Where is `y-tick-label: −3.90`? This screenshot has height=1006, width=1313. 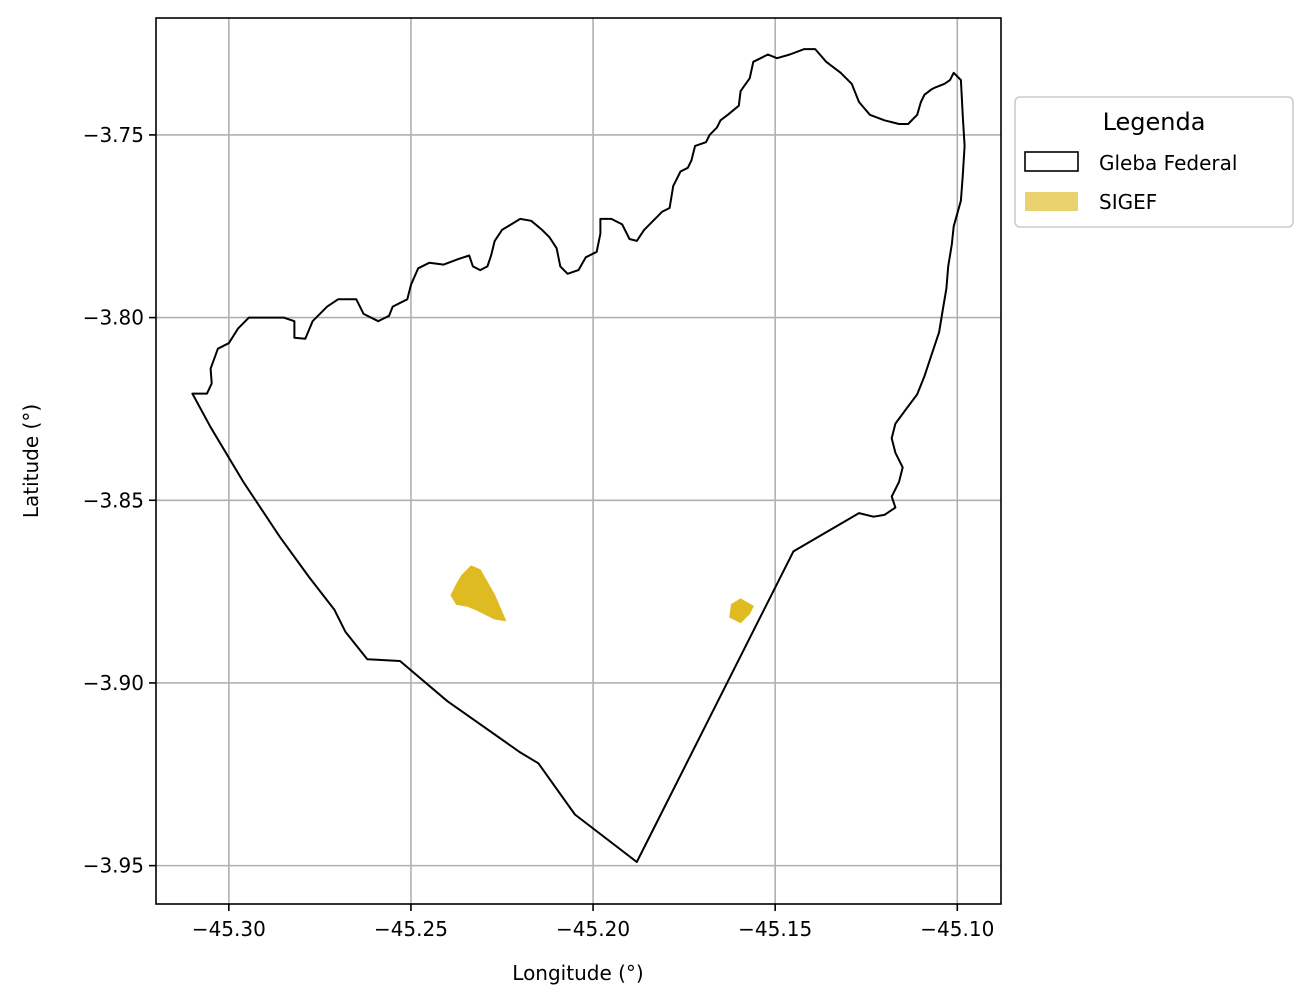
y-tick-label: −3.90 is located at coordinates (113, 683).